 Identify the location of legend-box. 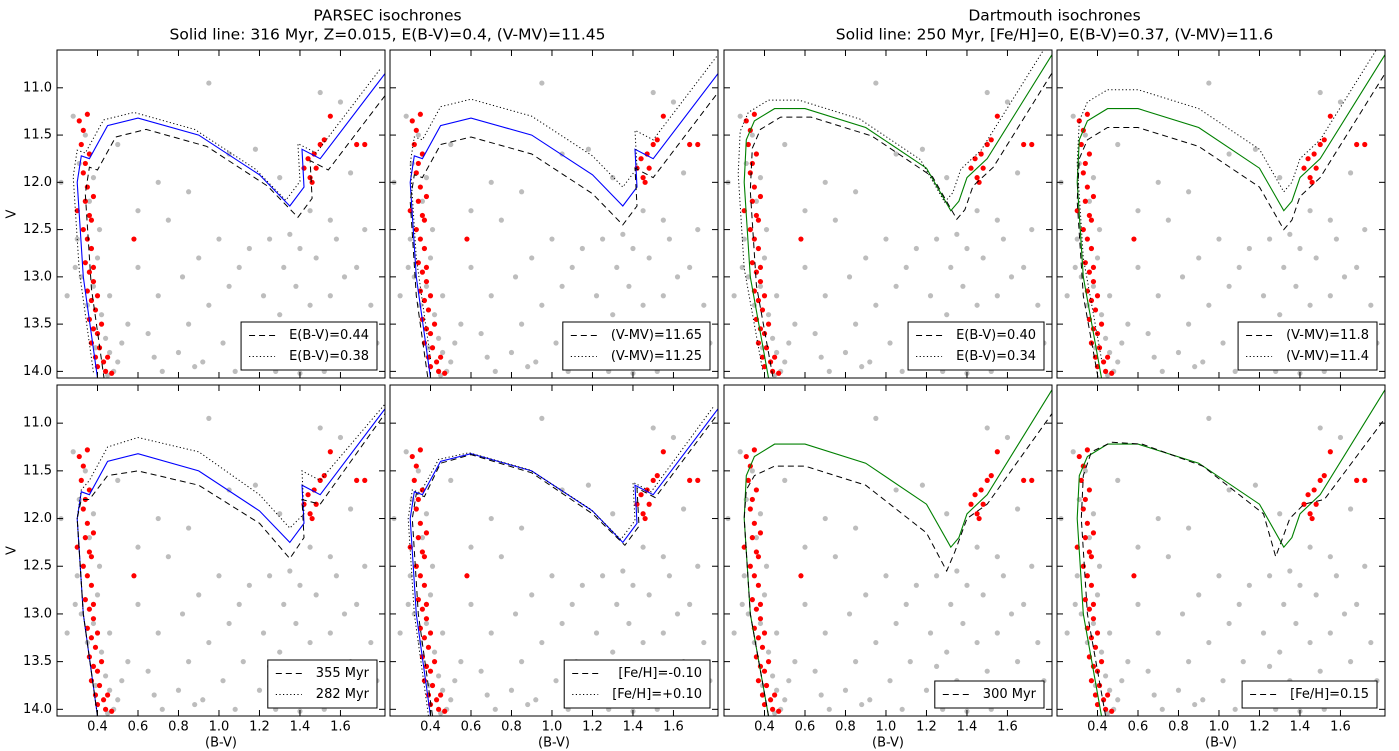
(1307, 346).